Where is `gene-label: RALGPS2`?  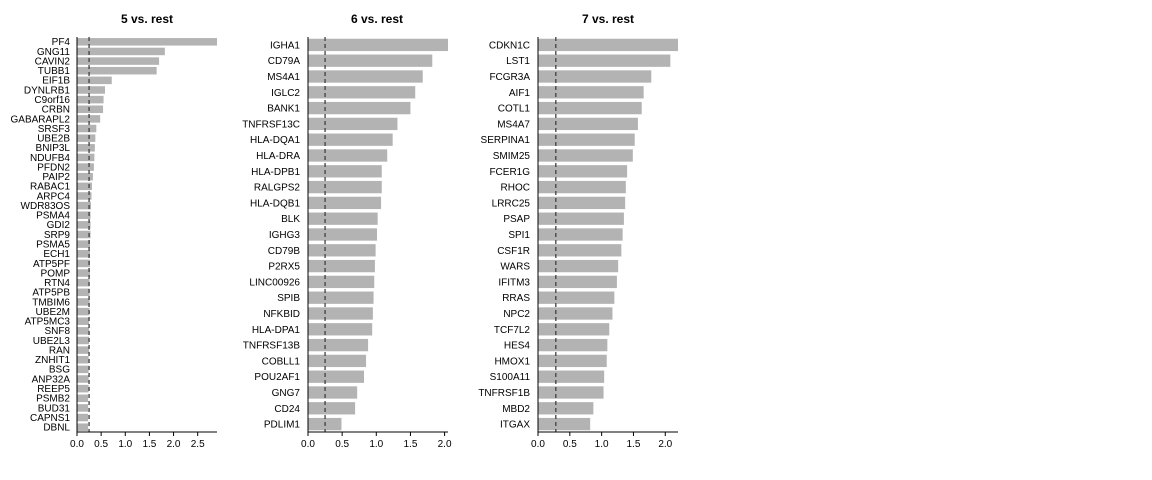 gene-label: RALGPS2 is located at coordinates (277, 188).